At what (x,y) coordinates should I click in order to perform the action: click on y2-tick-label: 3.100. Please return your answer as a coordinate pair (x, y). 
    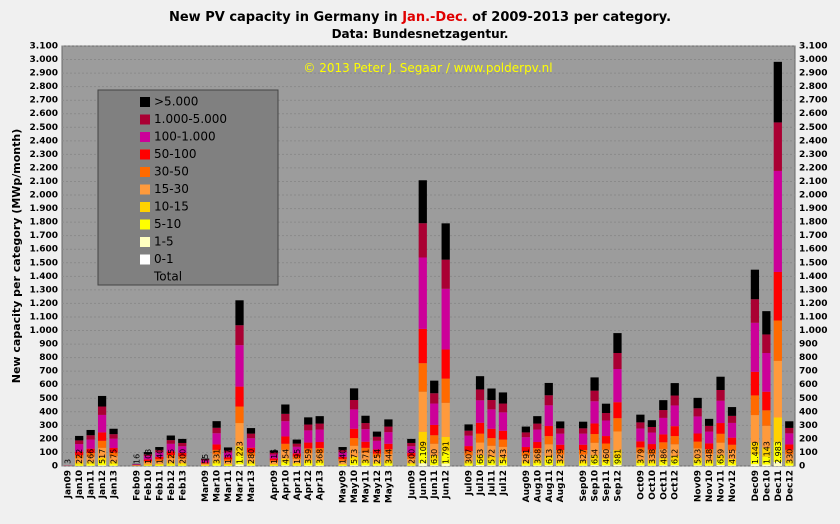
    Looking at the image, I should click on (813, 47).